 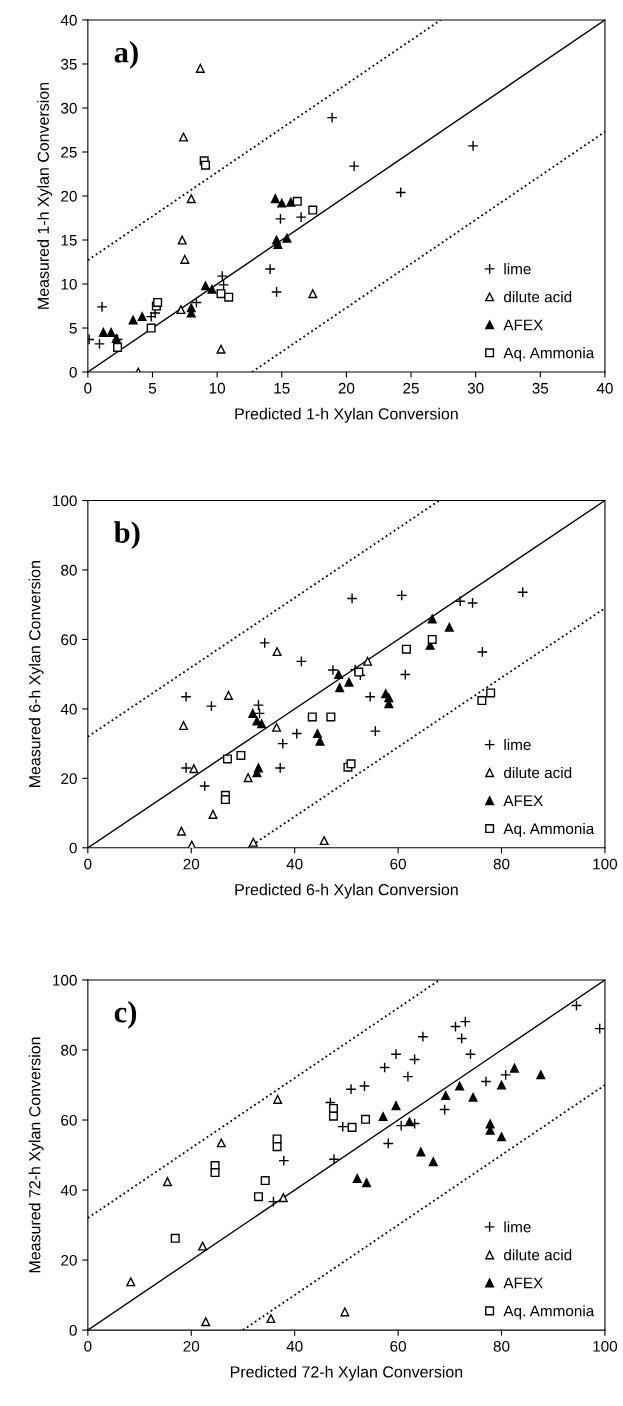 I want to click on y-tick-label: 25, so click(x=69, y=152).